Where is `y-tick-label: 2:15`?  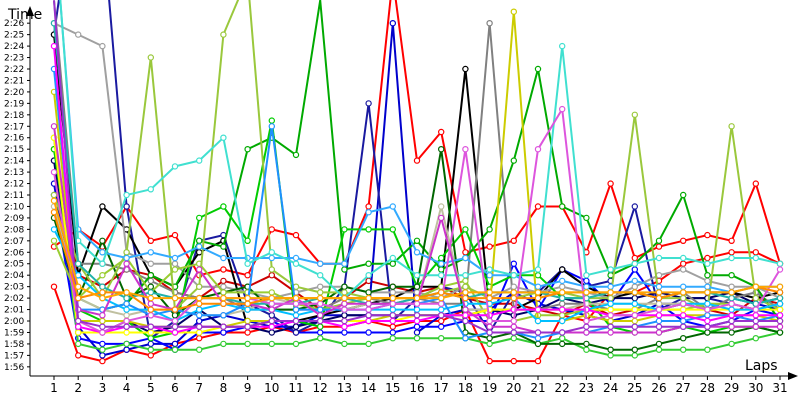 y-tick-label: 2:15 is located at coordinates (14, 150).